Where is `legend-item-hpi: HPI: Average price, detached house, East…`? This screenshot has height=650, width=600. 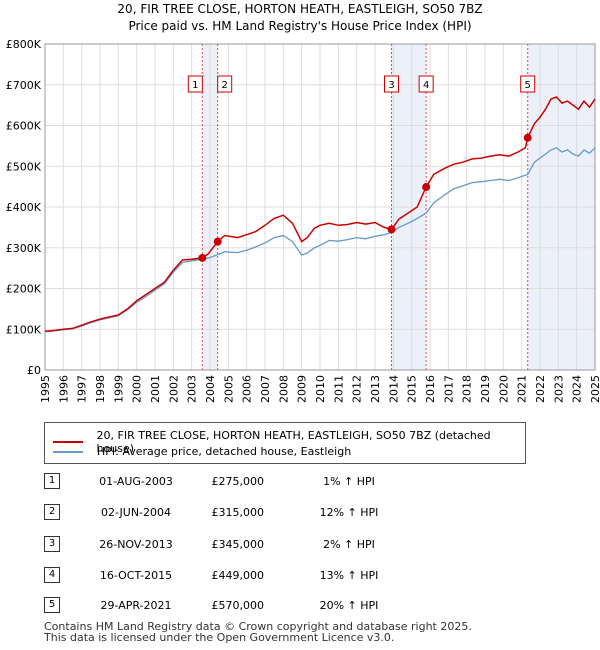 legend-item-hpi: HPI: Average price, detached house, East… is located at coordinates (202, 451).